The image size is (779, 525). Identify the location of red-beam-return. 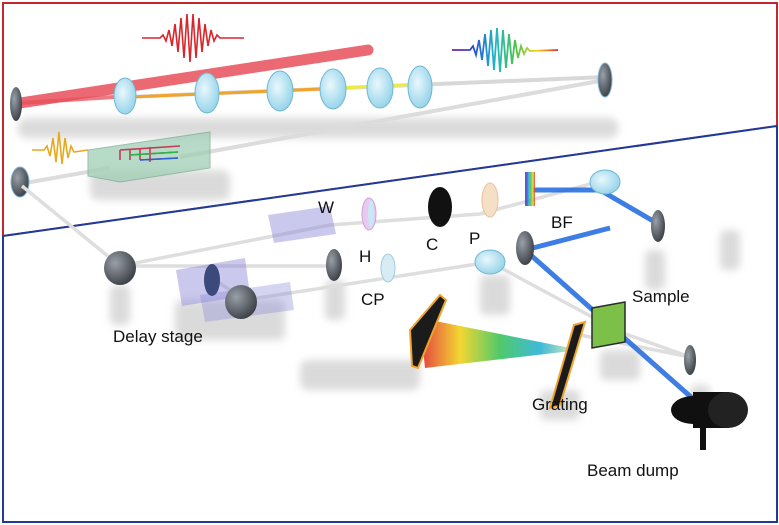
(75, 99).